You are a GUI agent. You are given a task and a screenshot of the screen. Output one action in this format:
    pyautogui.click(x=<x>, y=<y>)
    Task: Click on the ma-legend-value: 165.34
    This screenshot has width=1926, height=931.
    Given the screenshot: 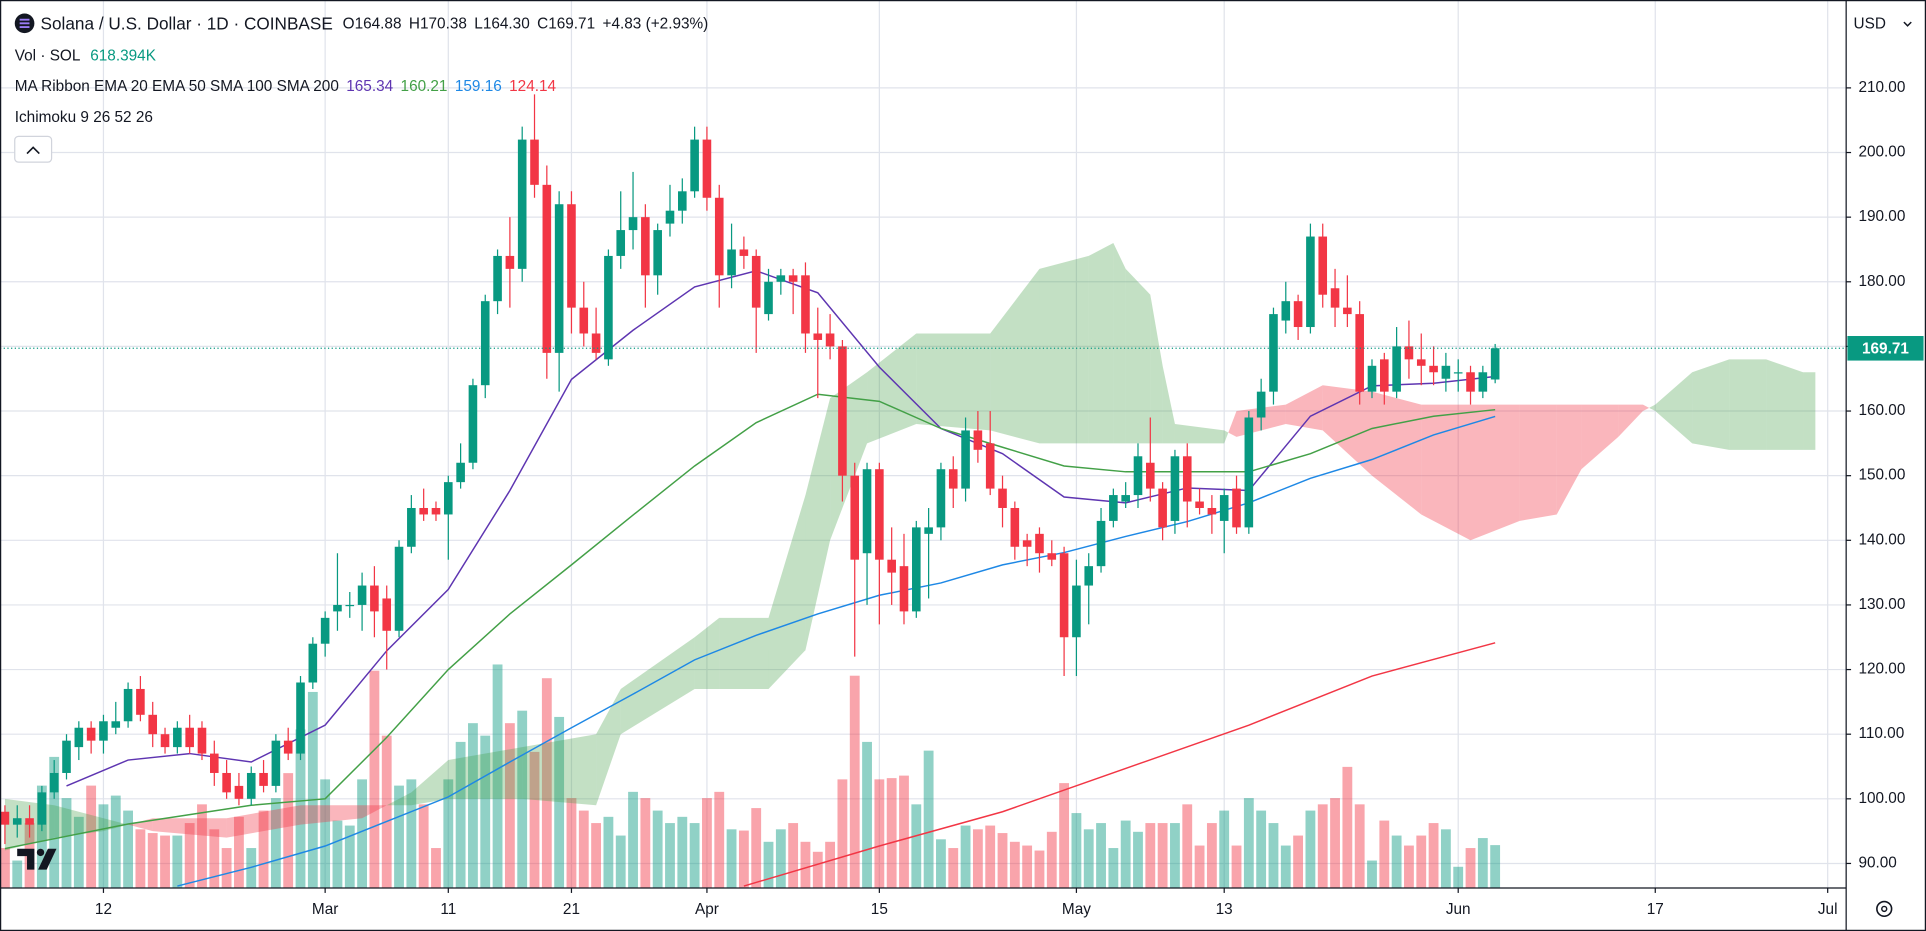 What is the action you would take?
    pyautogui.click(x=369, y=86)
    